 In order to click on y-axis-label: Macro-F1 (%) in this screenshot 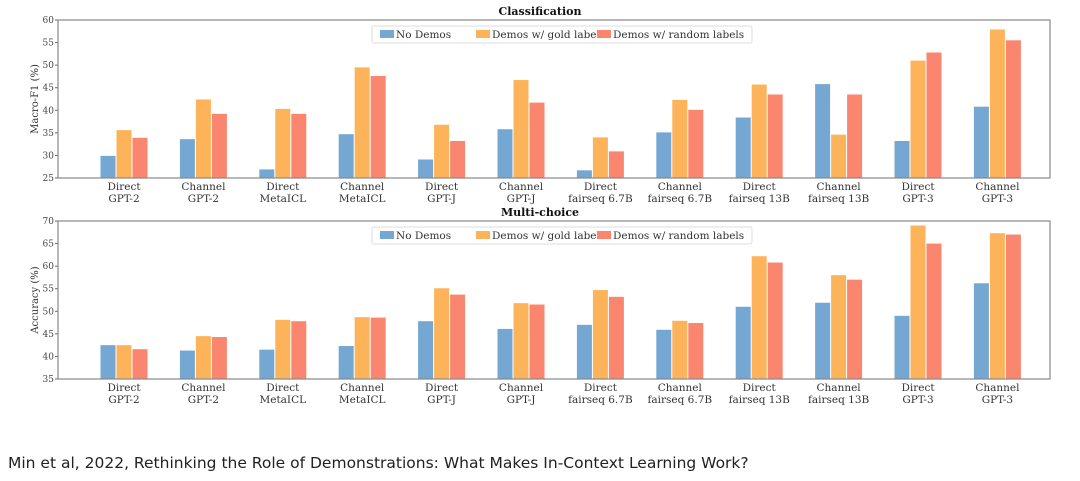, I will do `click(35, 99)`.